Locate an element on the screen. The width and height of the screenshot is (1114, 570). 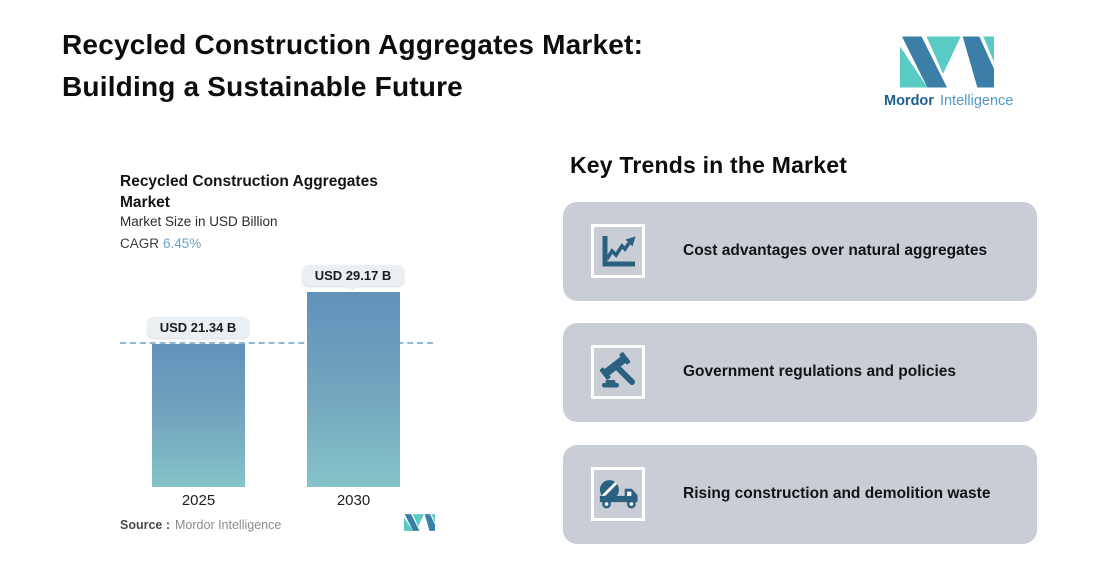
bar-2030 is located at coordinates (353, 389).